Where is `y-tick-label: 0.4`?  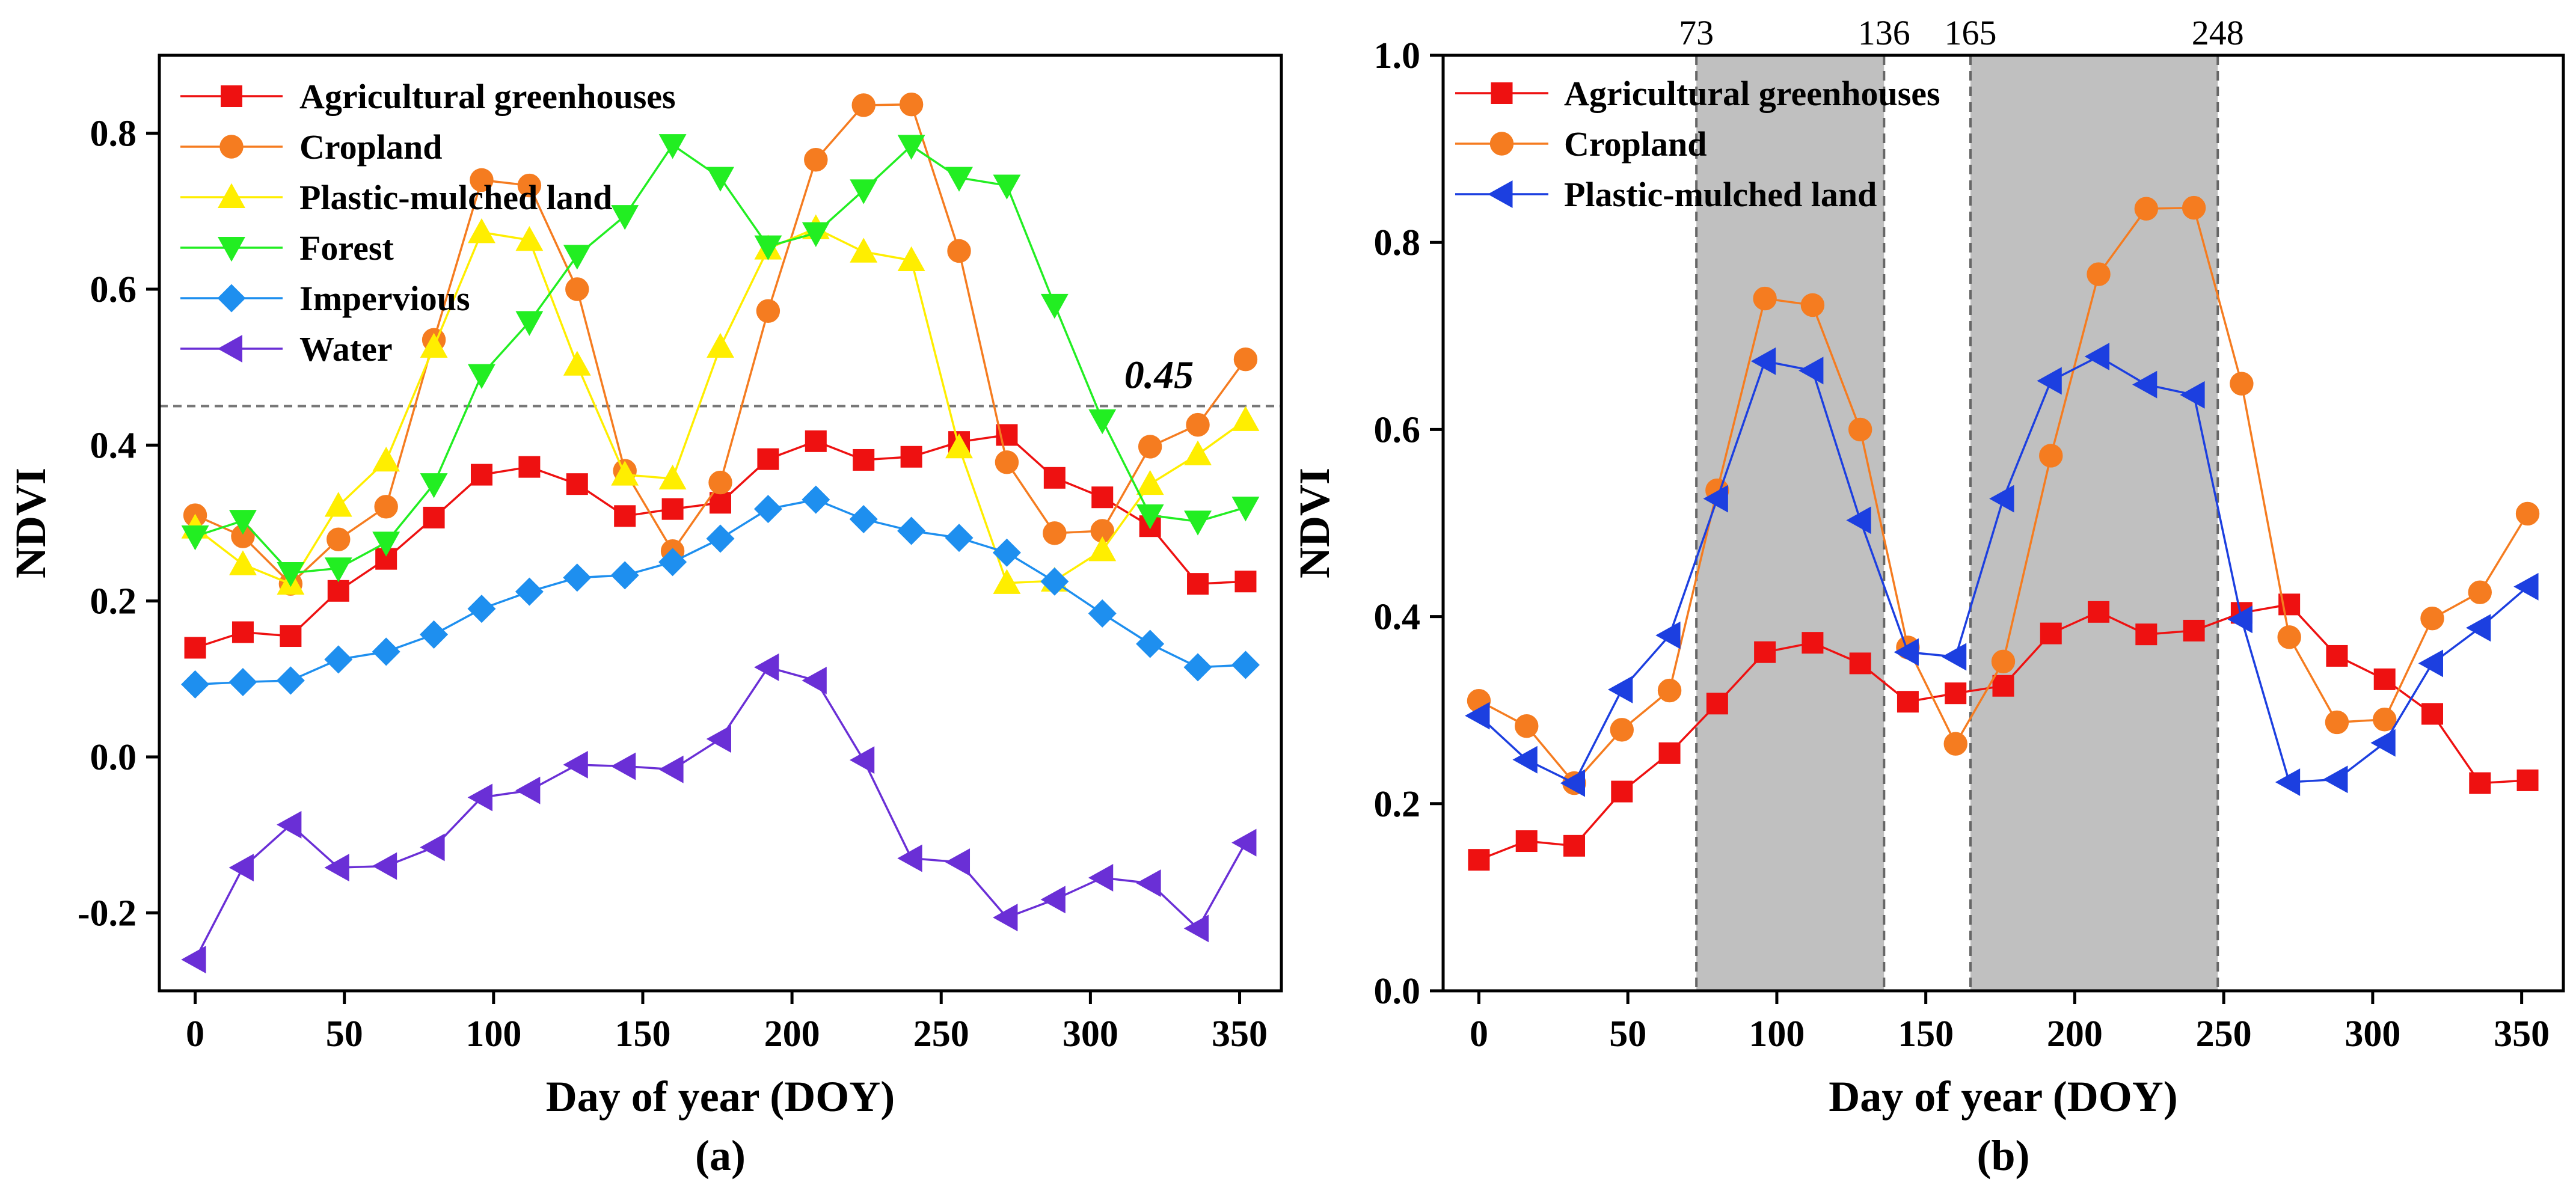 y-tick-label: 0.4 is located at coordinates (1397, 617).